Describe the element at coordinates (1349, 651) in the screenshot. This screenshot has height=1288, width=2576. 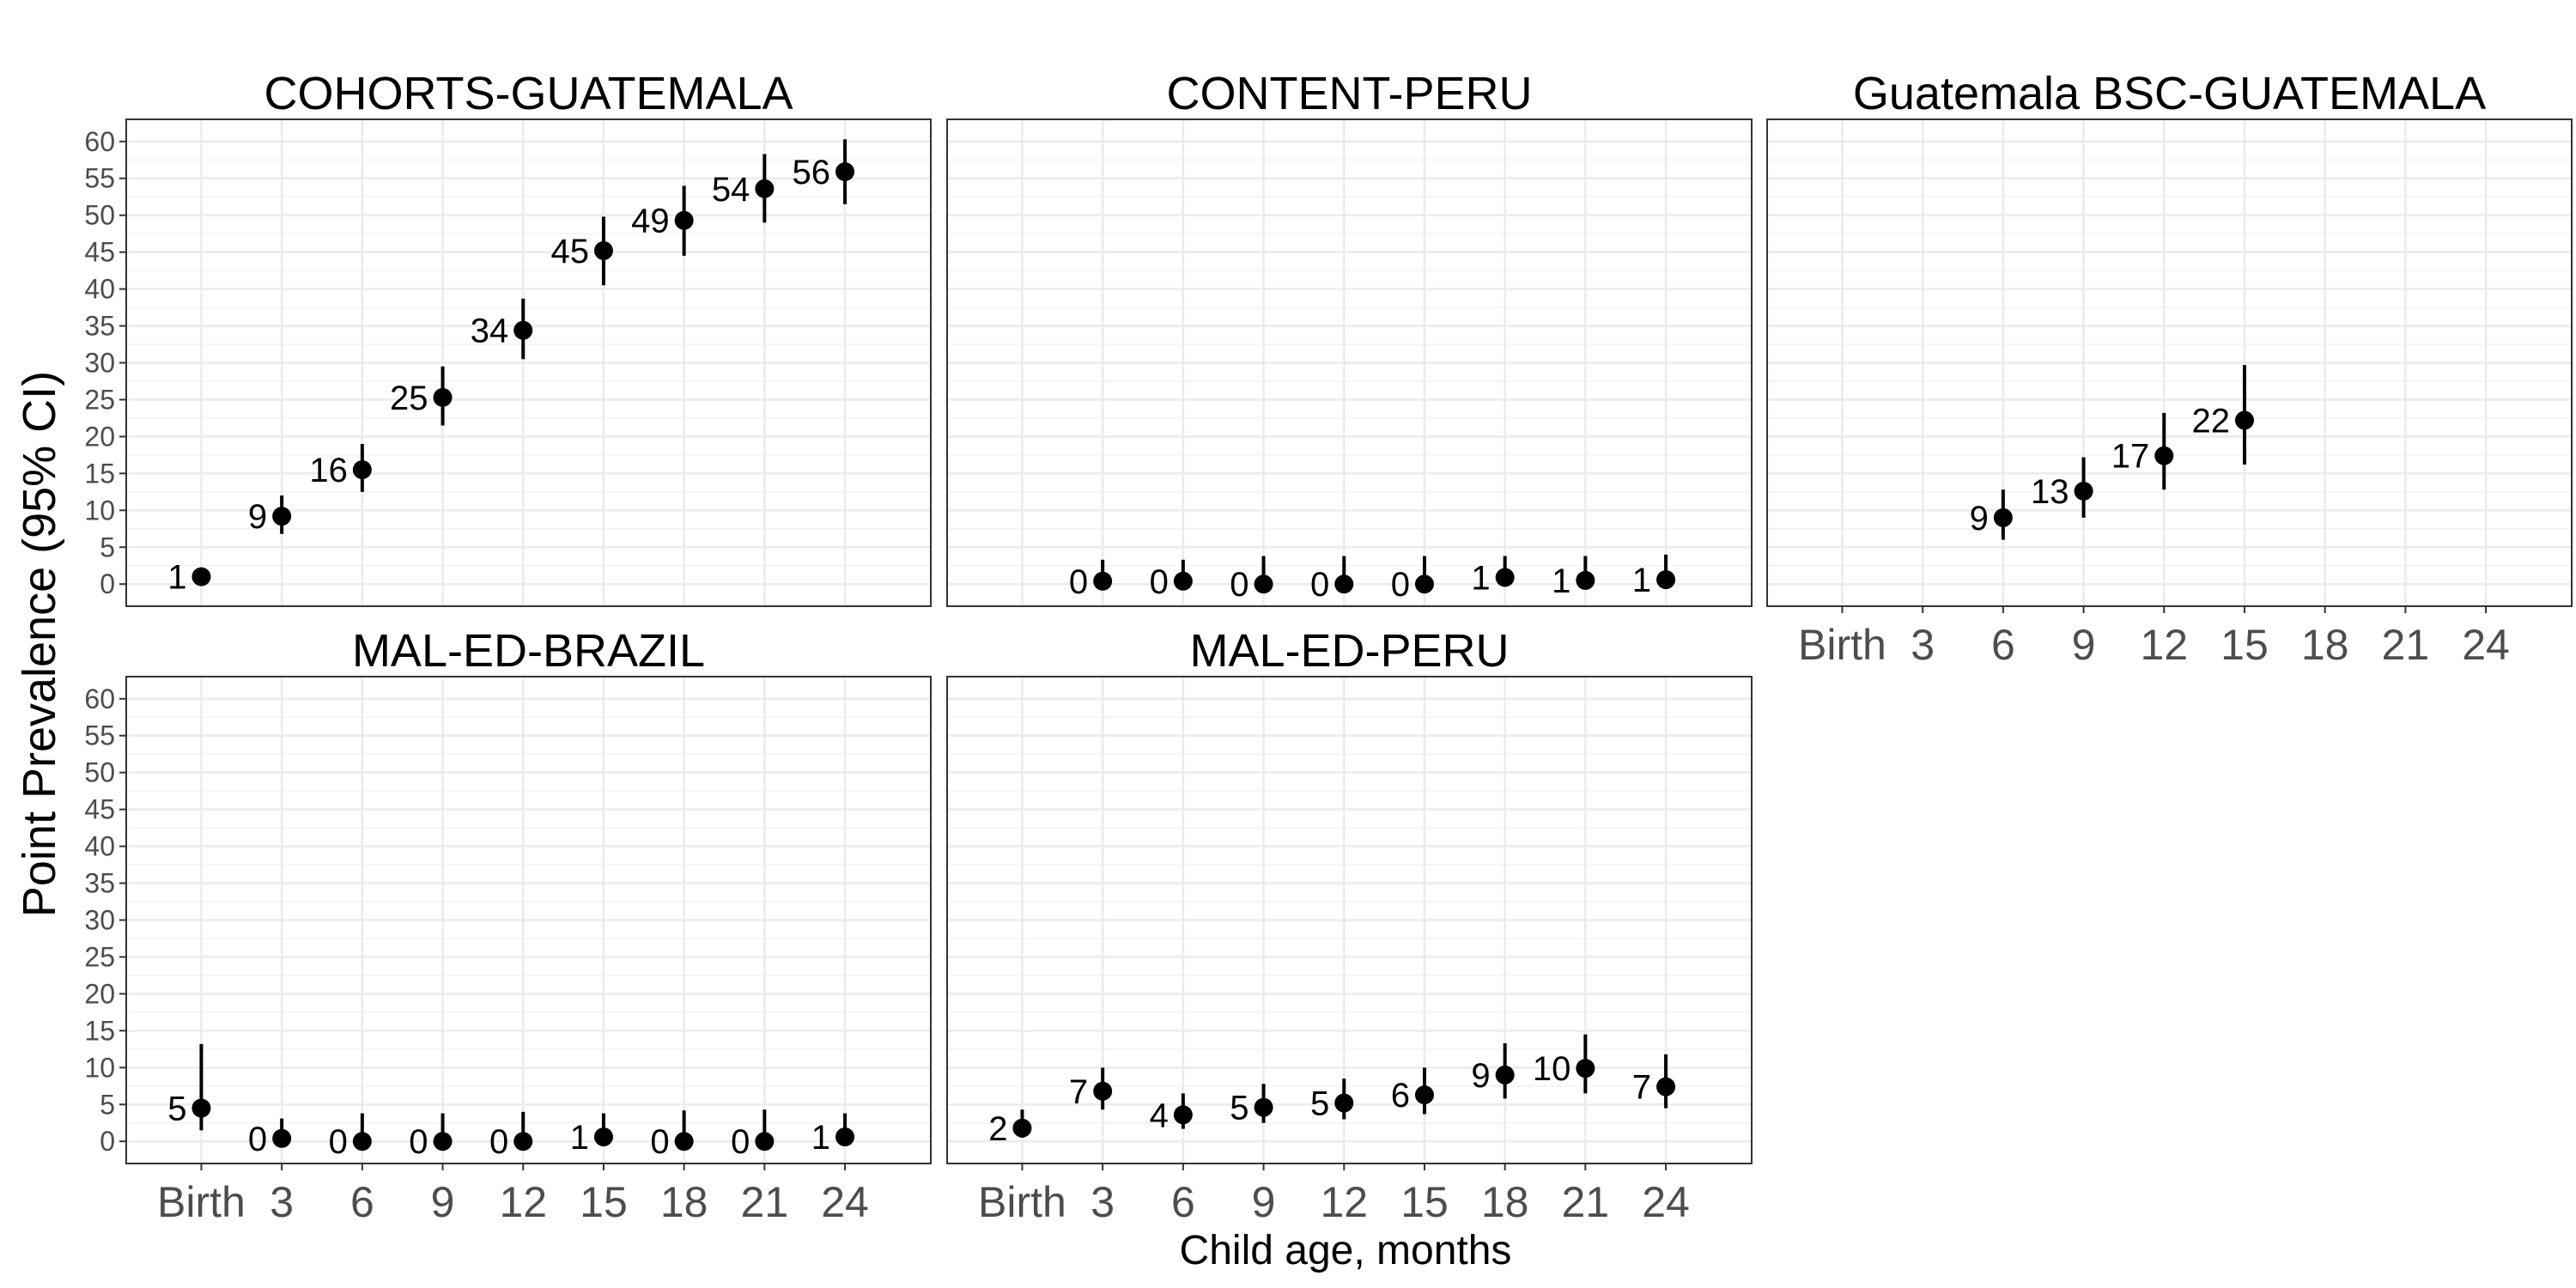
I see `panel-title: MAL-ED-PERU` at that location.